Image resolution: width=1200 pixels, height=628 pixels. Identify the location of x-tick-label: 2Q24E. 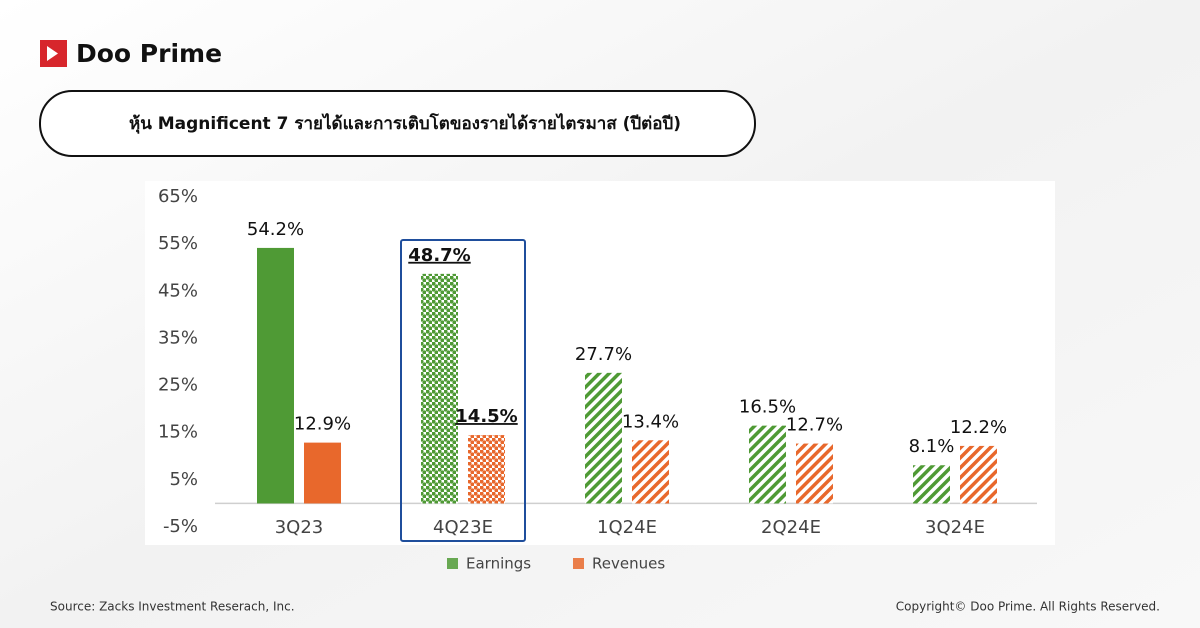
(791, 527).